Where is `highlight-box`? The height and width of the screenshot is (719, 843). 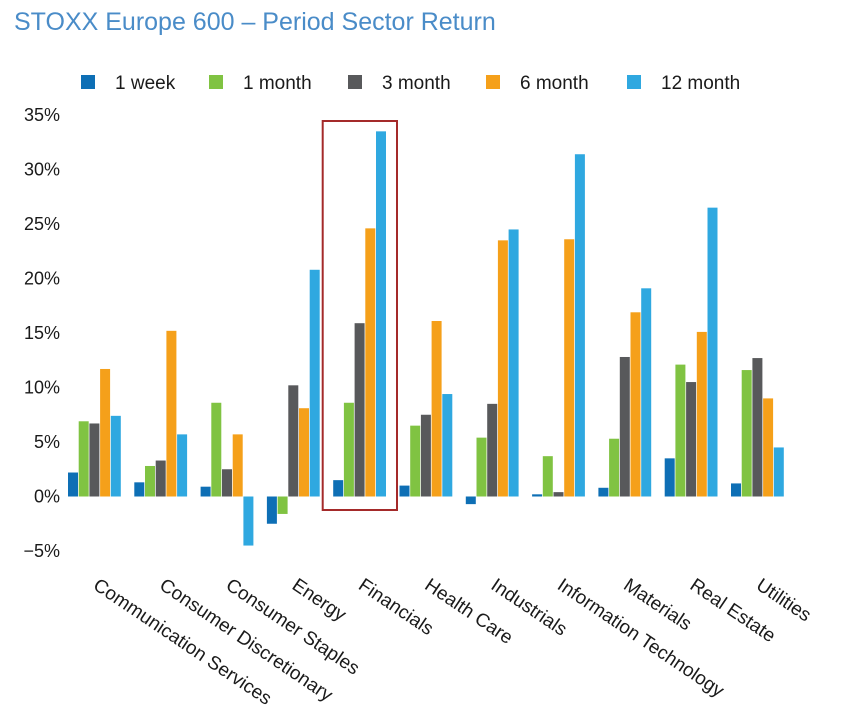
highlight-box is located at coordinates (360, 315).